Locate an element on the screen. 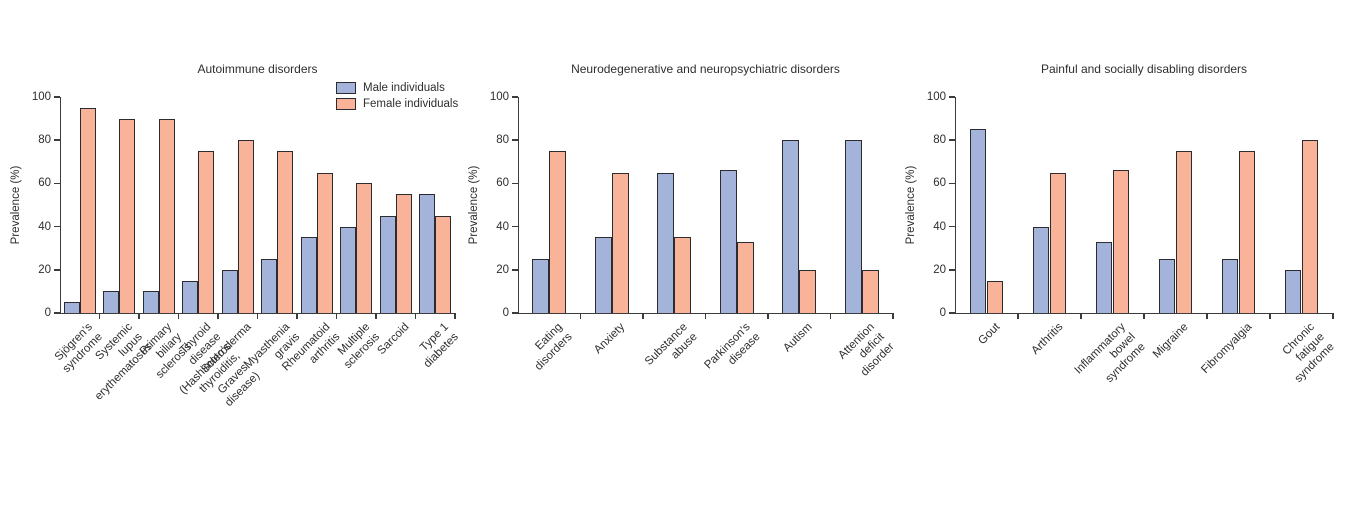  bar-female-scleroderma is located at coordinates (245, 226).